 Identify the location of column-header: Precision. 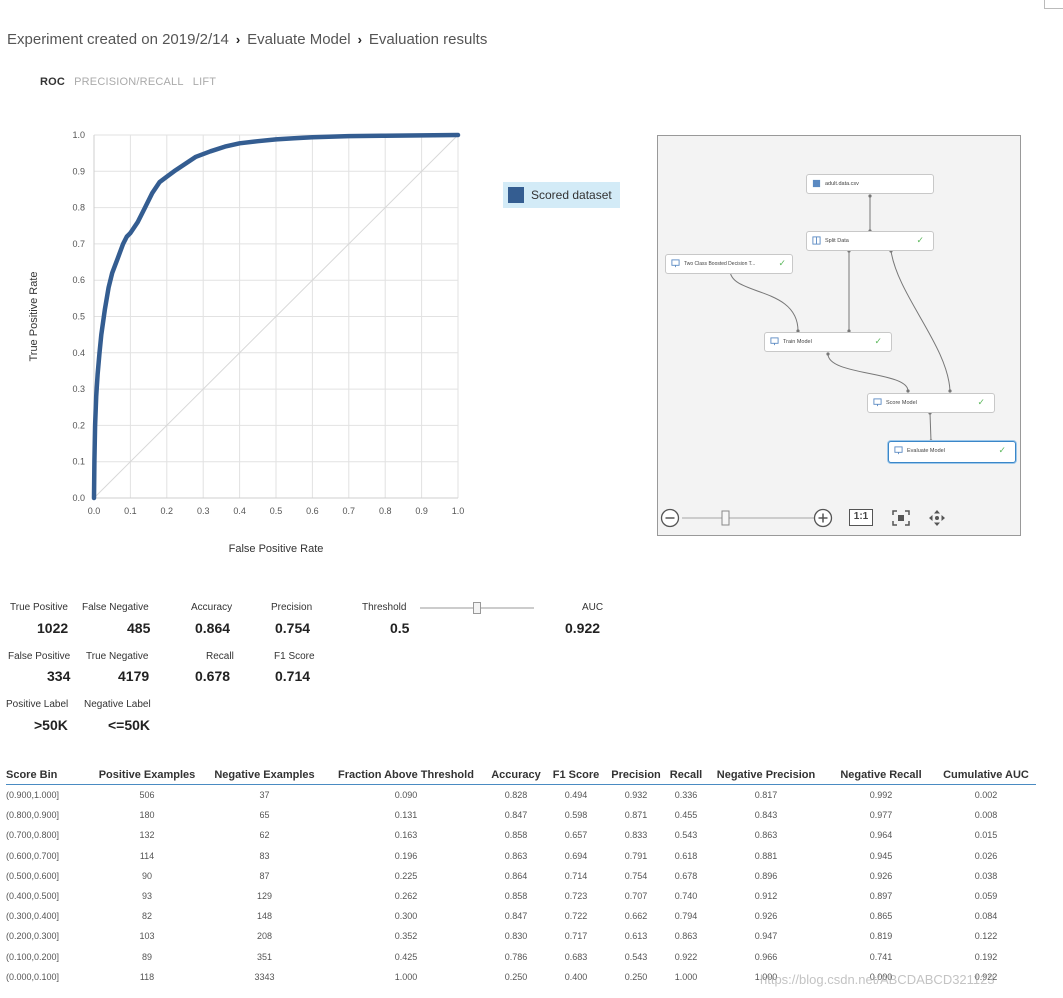
(636, 775).